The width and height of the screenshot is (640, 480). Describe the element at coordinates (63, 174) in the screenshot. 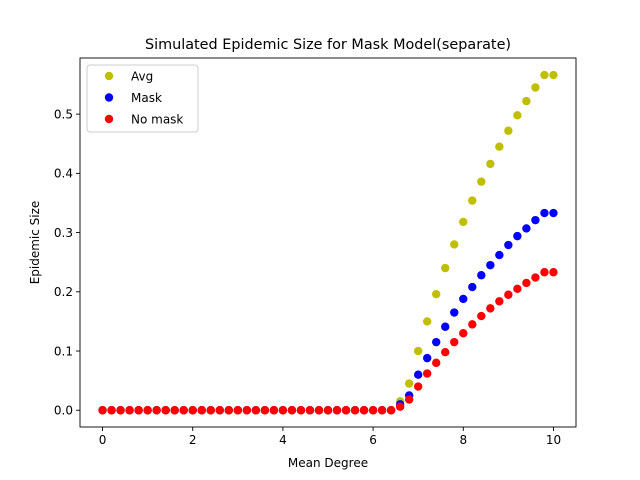

I see `y-tick-label: 0.4` at that location.